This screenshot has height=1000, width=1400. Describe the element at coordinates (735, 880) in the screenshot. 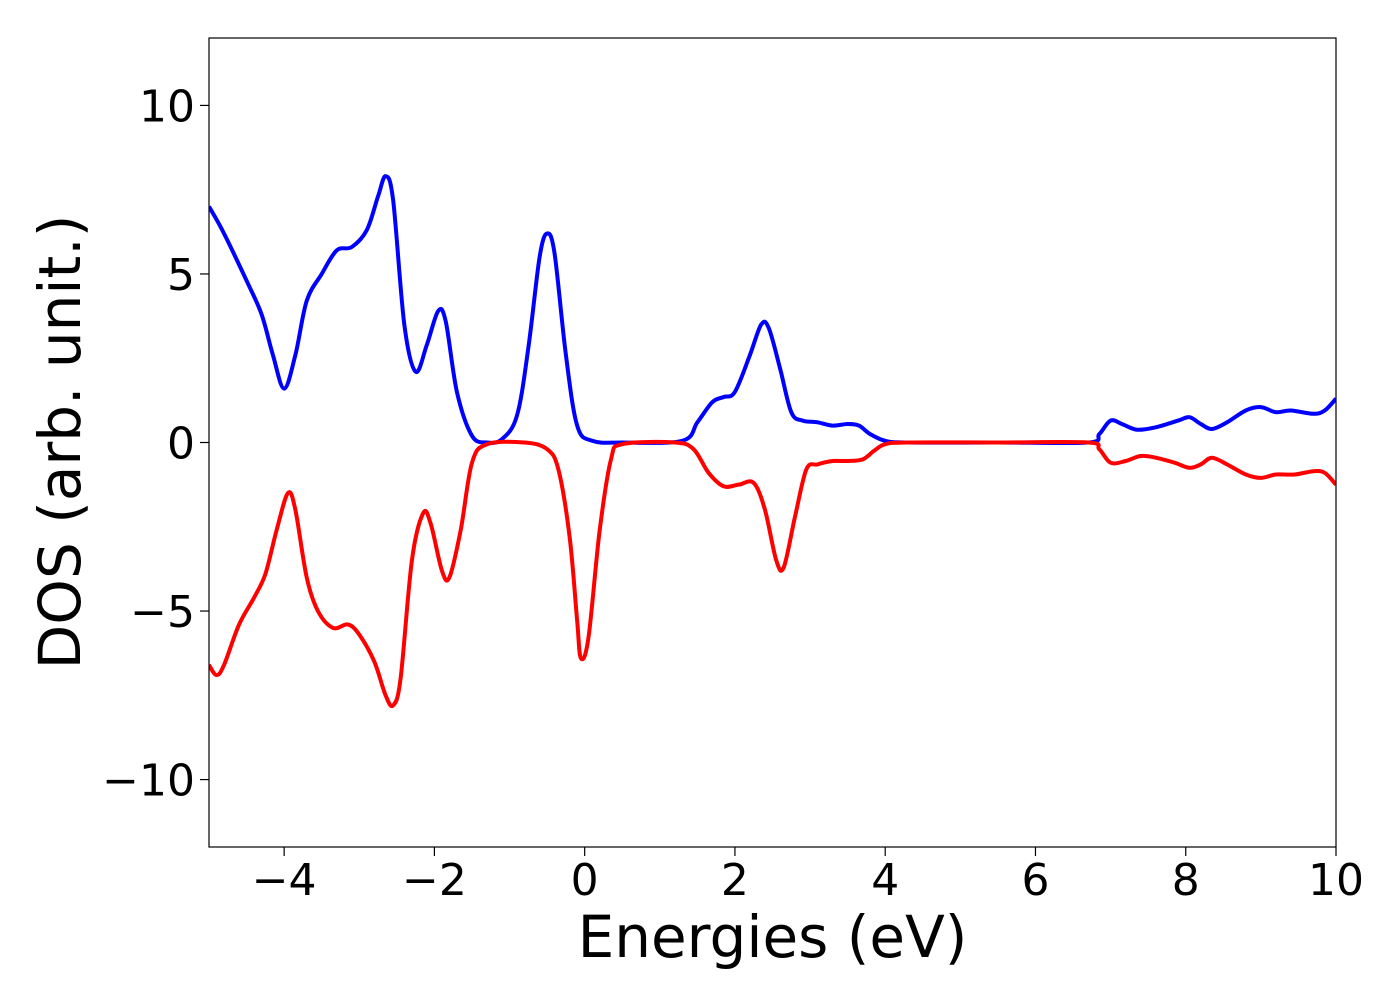

I see `x-tick-label: 2` at that location.